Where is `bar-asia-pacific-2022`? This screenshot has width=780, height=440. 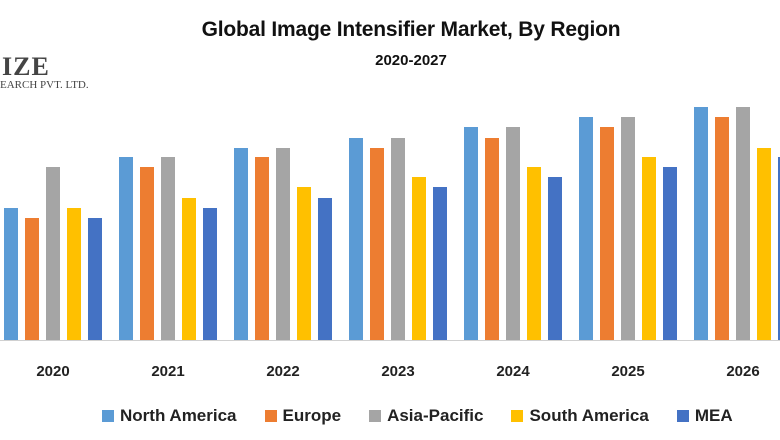
bar-asia-pacific-2022 is located at coordinates (283, 244).